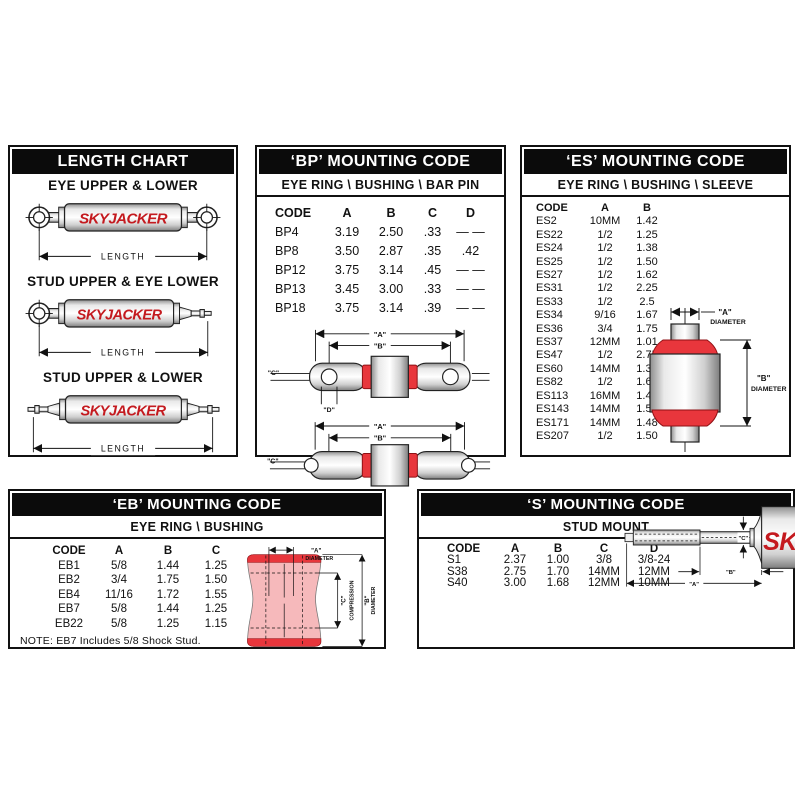  I want to click on shock-body, so click(778, 537).